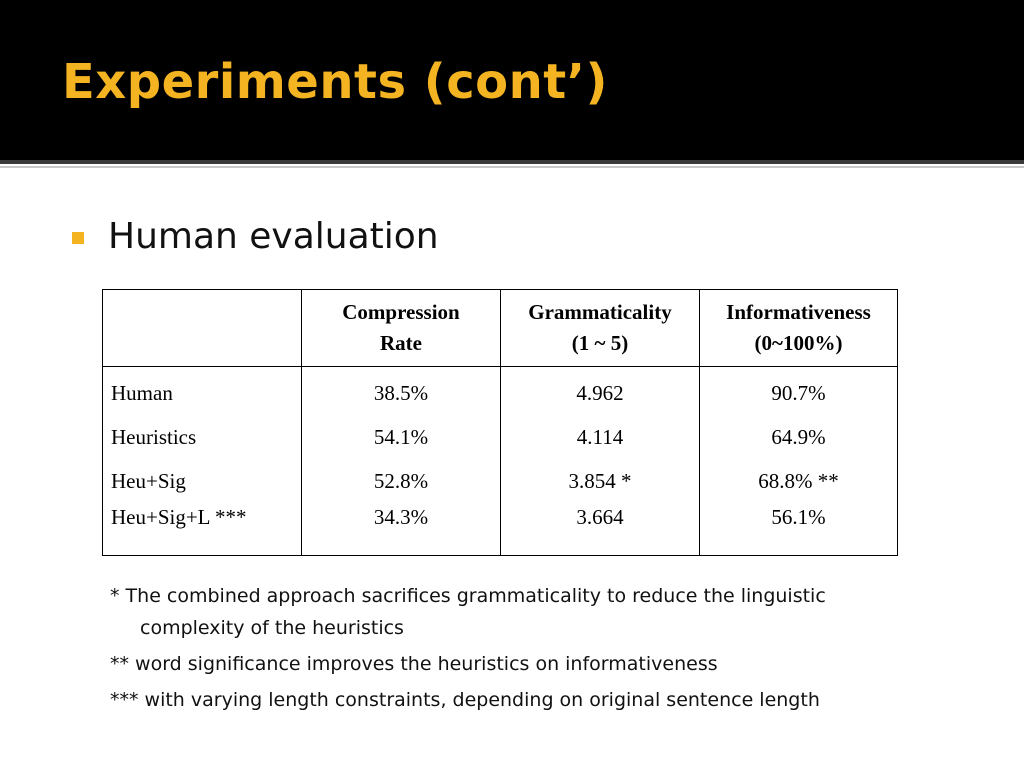  I want to click on cell-grammaticality: 4.962, so click(600, 390).